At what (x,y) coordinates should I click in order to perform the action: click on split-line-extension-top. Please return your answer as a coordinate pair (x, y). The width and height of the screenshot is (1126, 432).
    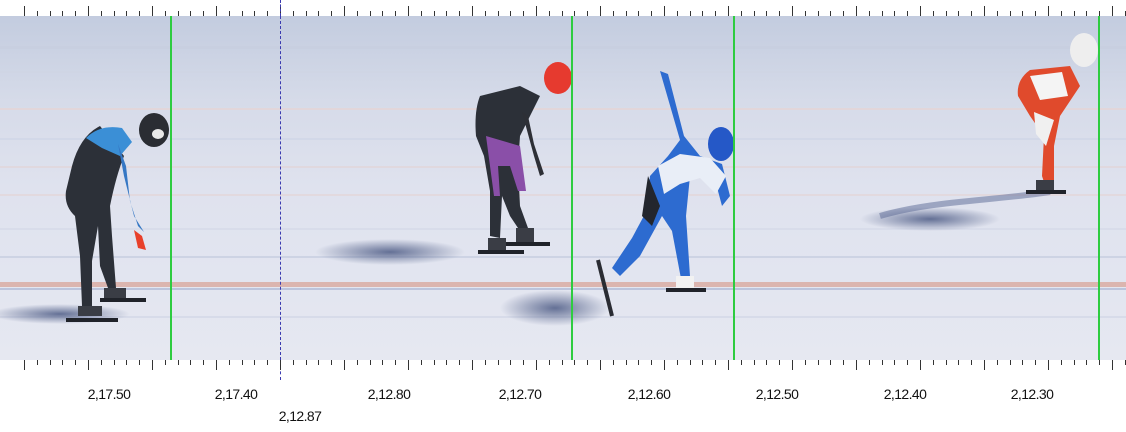
    Looking at the image, I should click on (280, 8).